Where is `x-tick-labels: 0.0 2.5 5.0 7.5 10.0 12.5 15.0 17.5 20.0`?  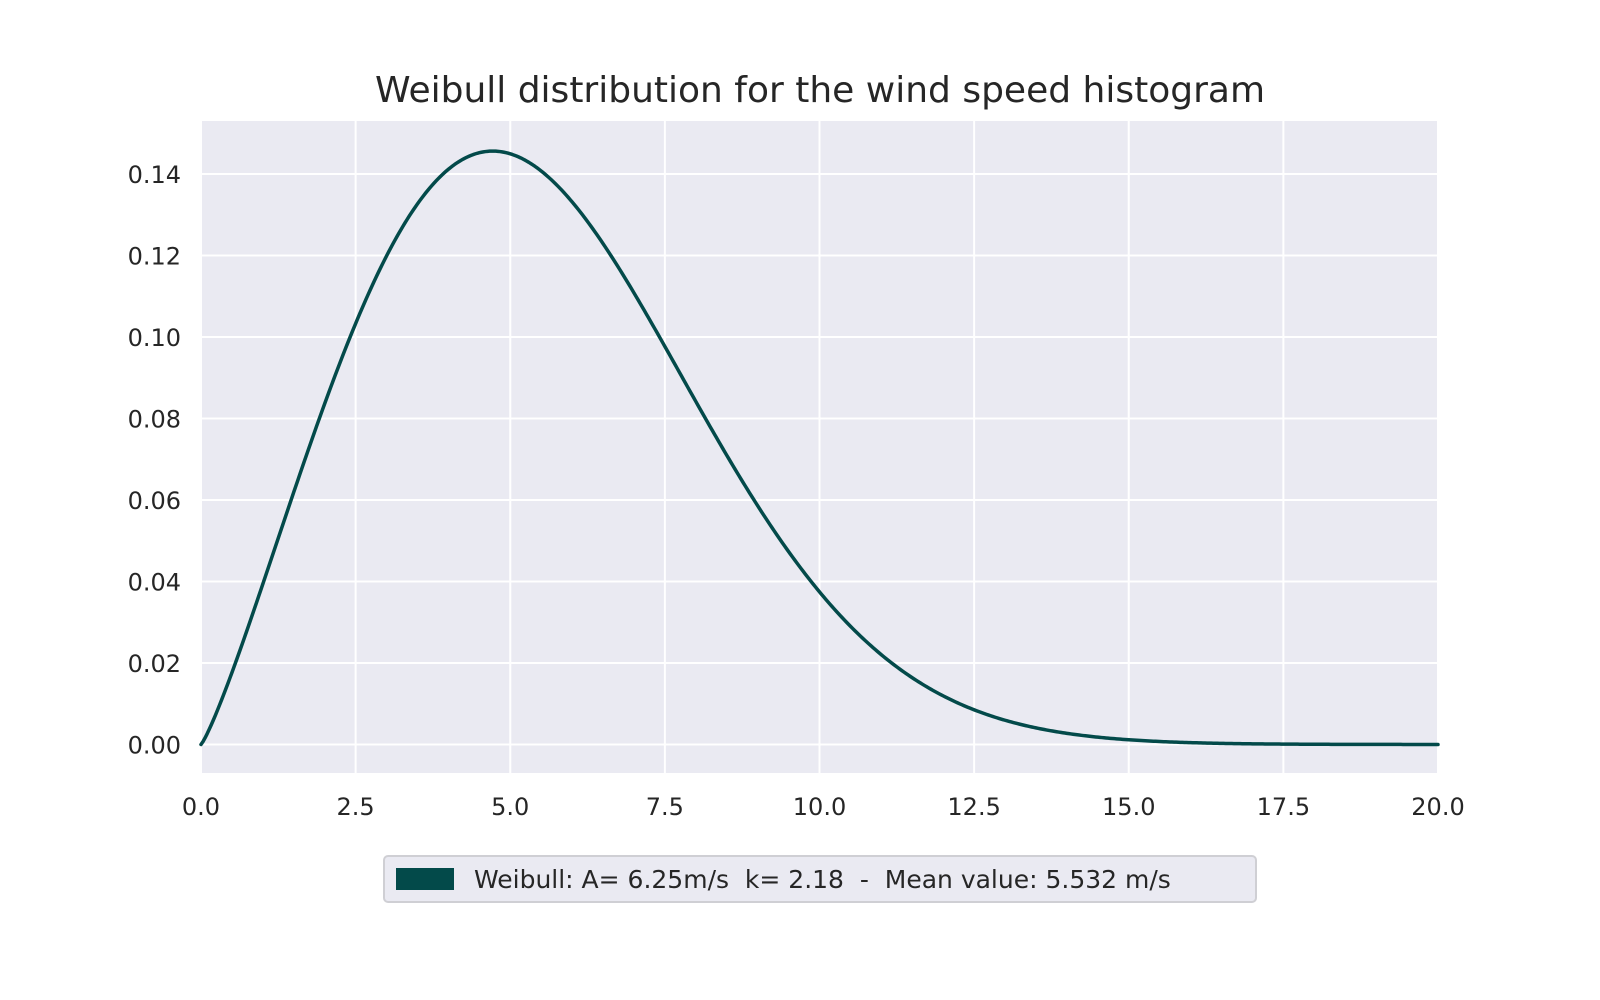
x-tick-labels: 0.0 2.5 5.0 7.5 10.0 12.5 15.0 17.5 20.0 is located at coordinates (823, 807).